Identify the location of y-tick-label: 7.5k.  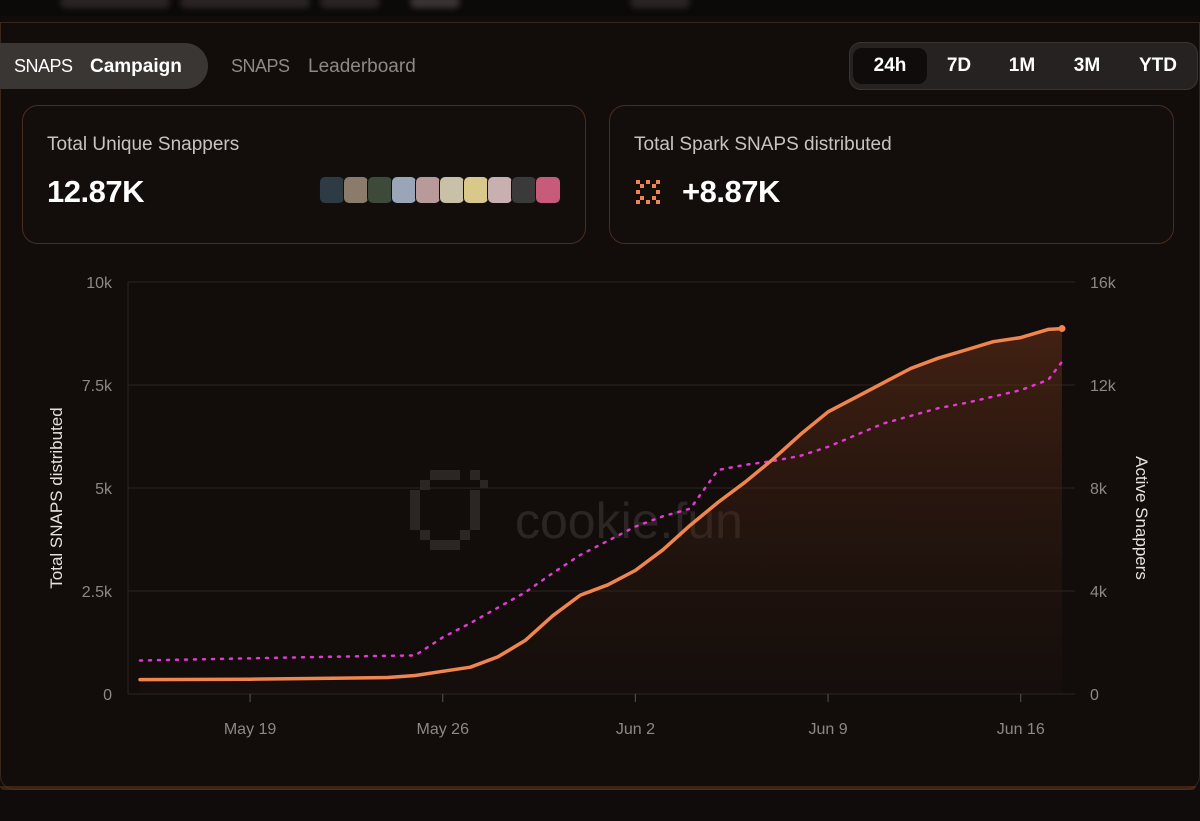
(97, 386).